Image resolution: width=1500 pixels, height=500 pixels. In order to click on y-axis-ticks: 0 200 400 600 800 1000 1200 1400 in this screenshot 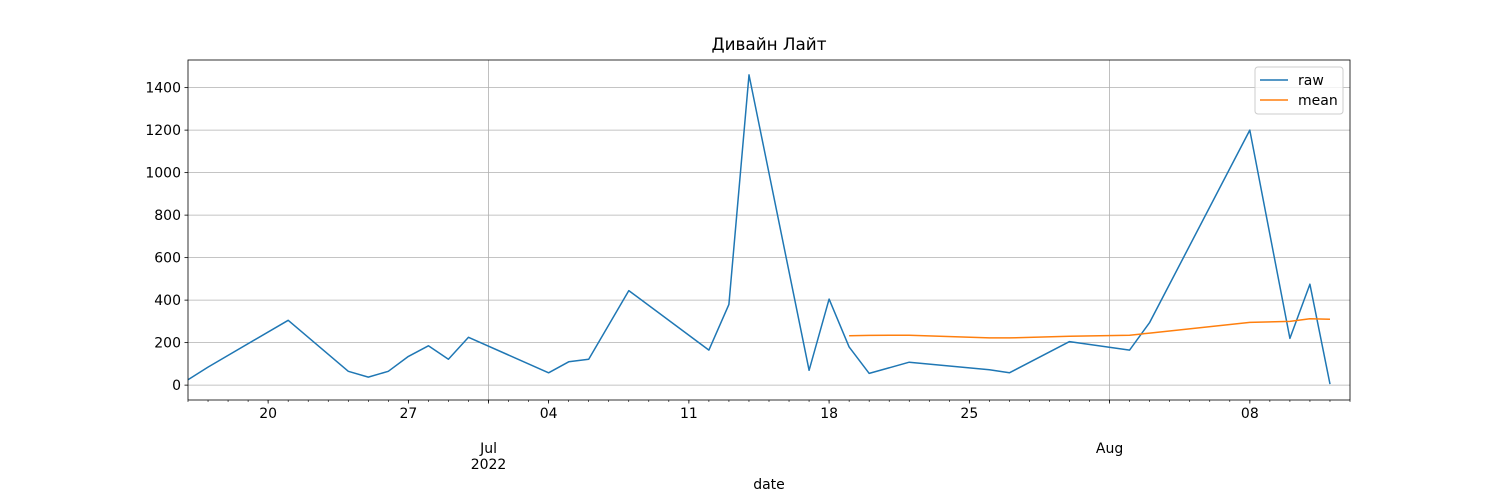, I will do `click(166, 237)`.